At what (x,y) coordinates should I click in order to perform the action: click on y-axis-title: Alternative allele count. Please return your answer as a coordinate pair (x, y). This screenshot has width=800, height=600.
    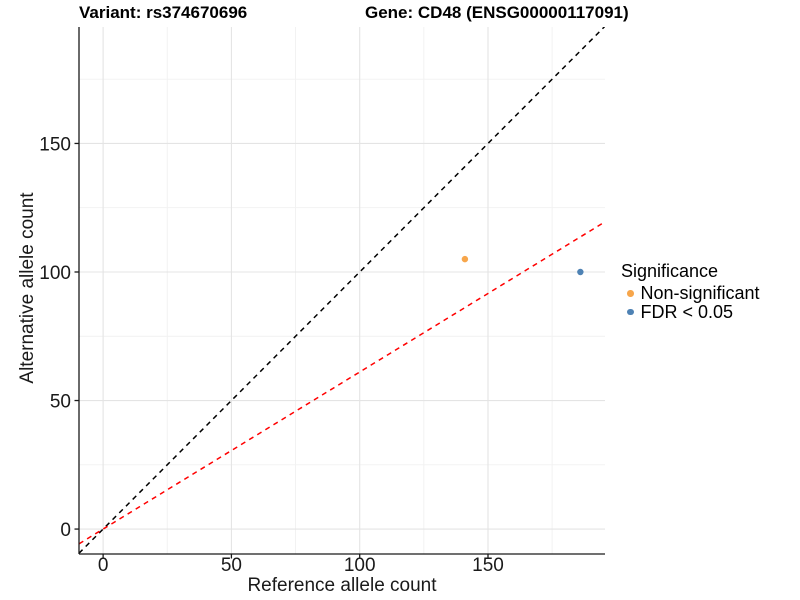
    Looking at the image, I should click on (27, 288).